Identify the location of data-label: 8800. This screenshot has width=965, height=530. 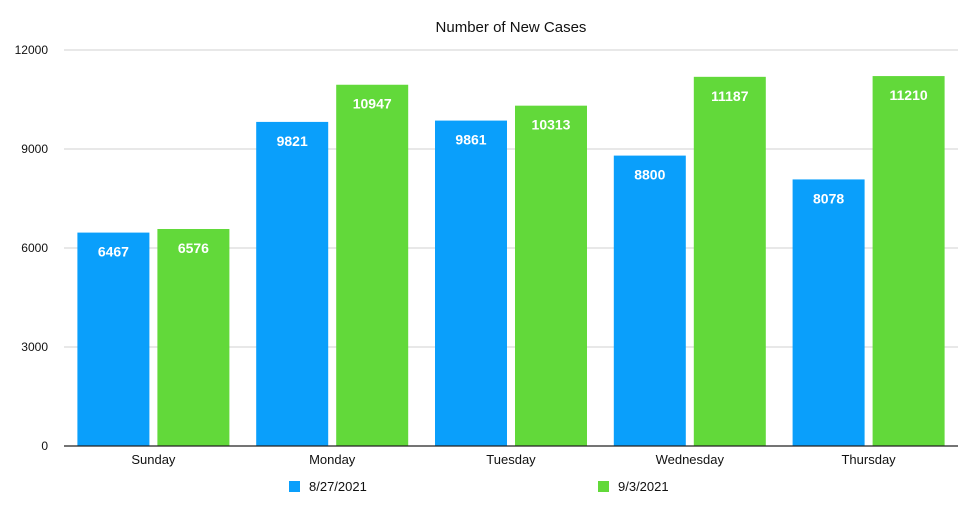
(649, 175).